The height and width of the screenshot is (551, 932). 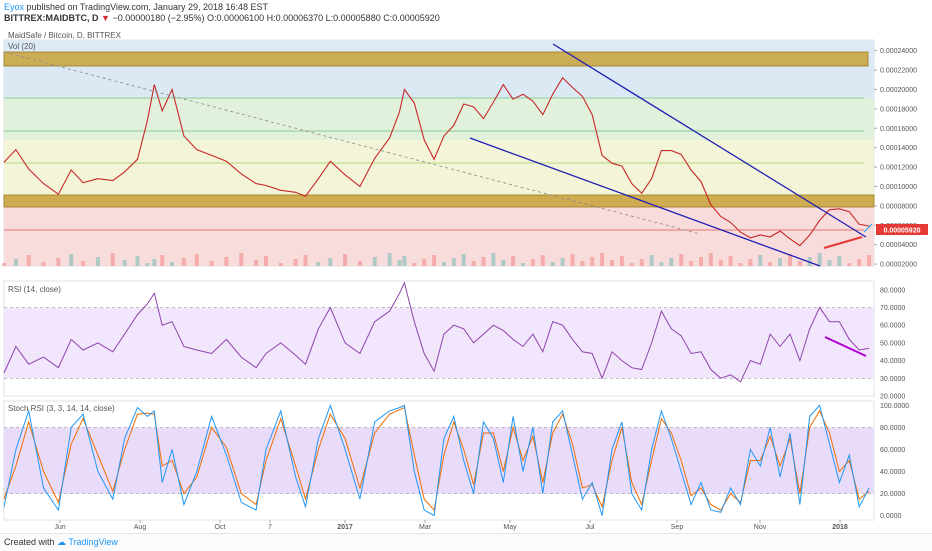 I want to click on time-axis: Jun Aug Oct 7 2017 Mar May Jul Sep Nov 2018, so click(x=451, y=525).